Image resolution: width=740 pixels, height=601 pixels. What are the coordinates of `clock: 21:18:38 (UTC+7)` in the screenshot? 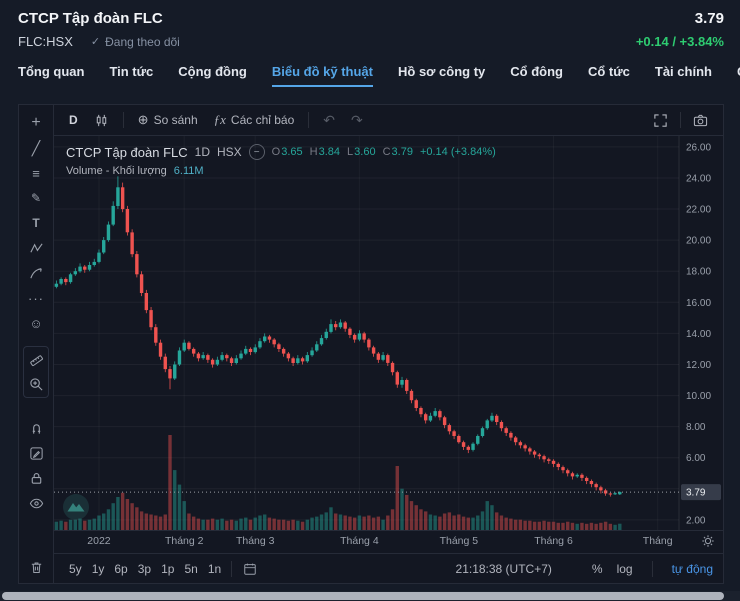 It's located at (503, 569).